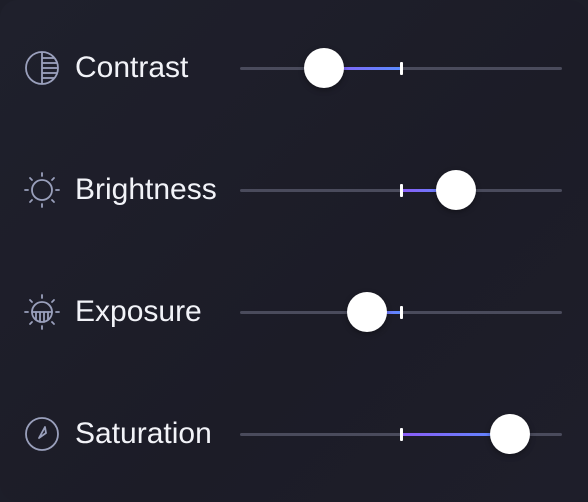 This screenshot has width=588, height=502. I want to click on exposure-row: Exposure, so click(294, 312).